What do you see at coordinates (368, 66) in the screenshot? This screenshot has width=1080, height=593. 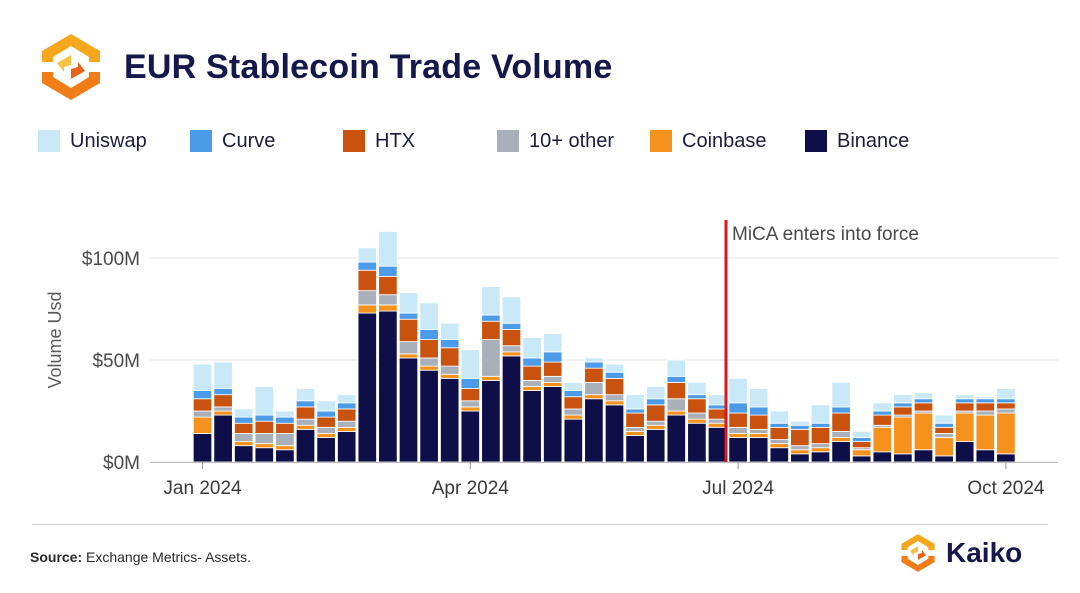 I see `page-title: EUR Stablecoin Trade Volume` at bounding box center [368, 66].